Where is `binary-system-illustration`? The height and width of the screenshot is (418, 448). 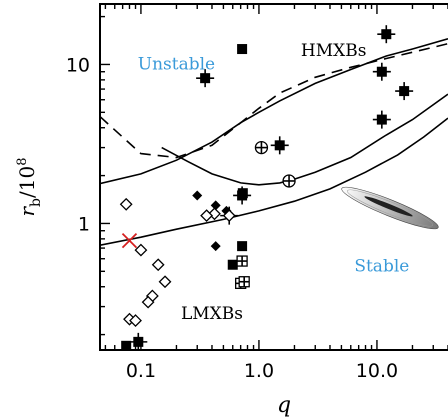
binary-system-illustration is located at coordinates (390, 208).